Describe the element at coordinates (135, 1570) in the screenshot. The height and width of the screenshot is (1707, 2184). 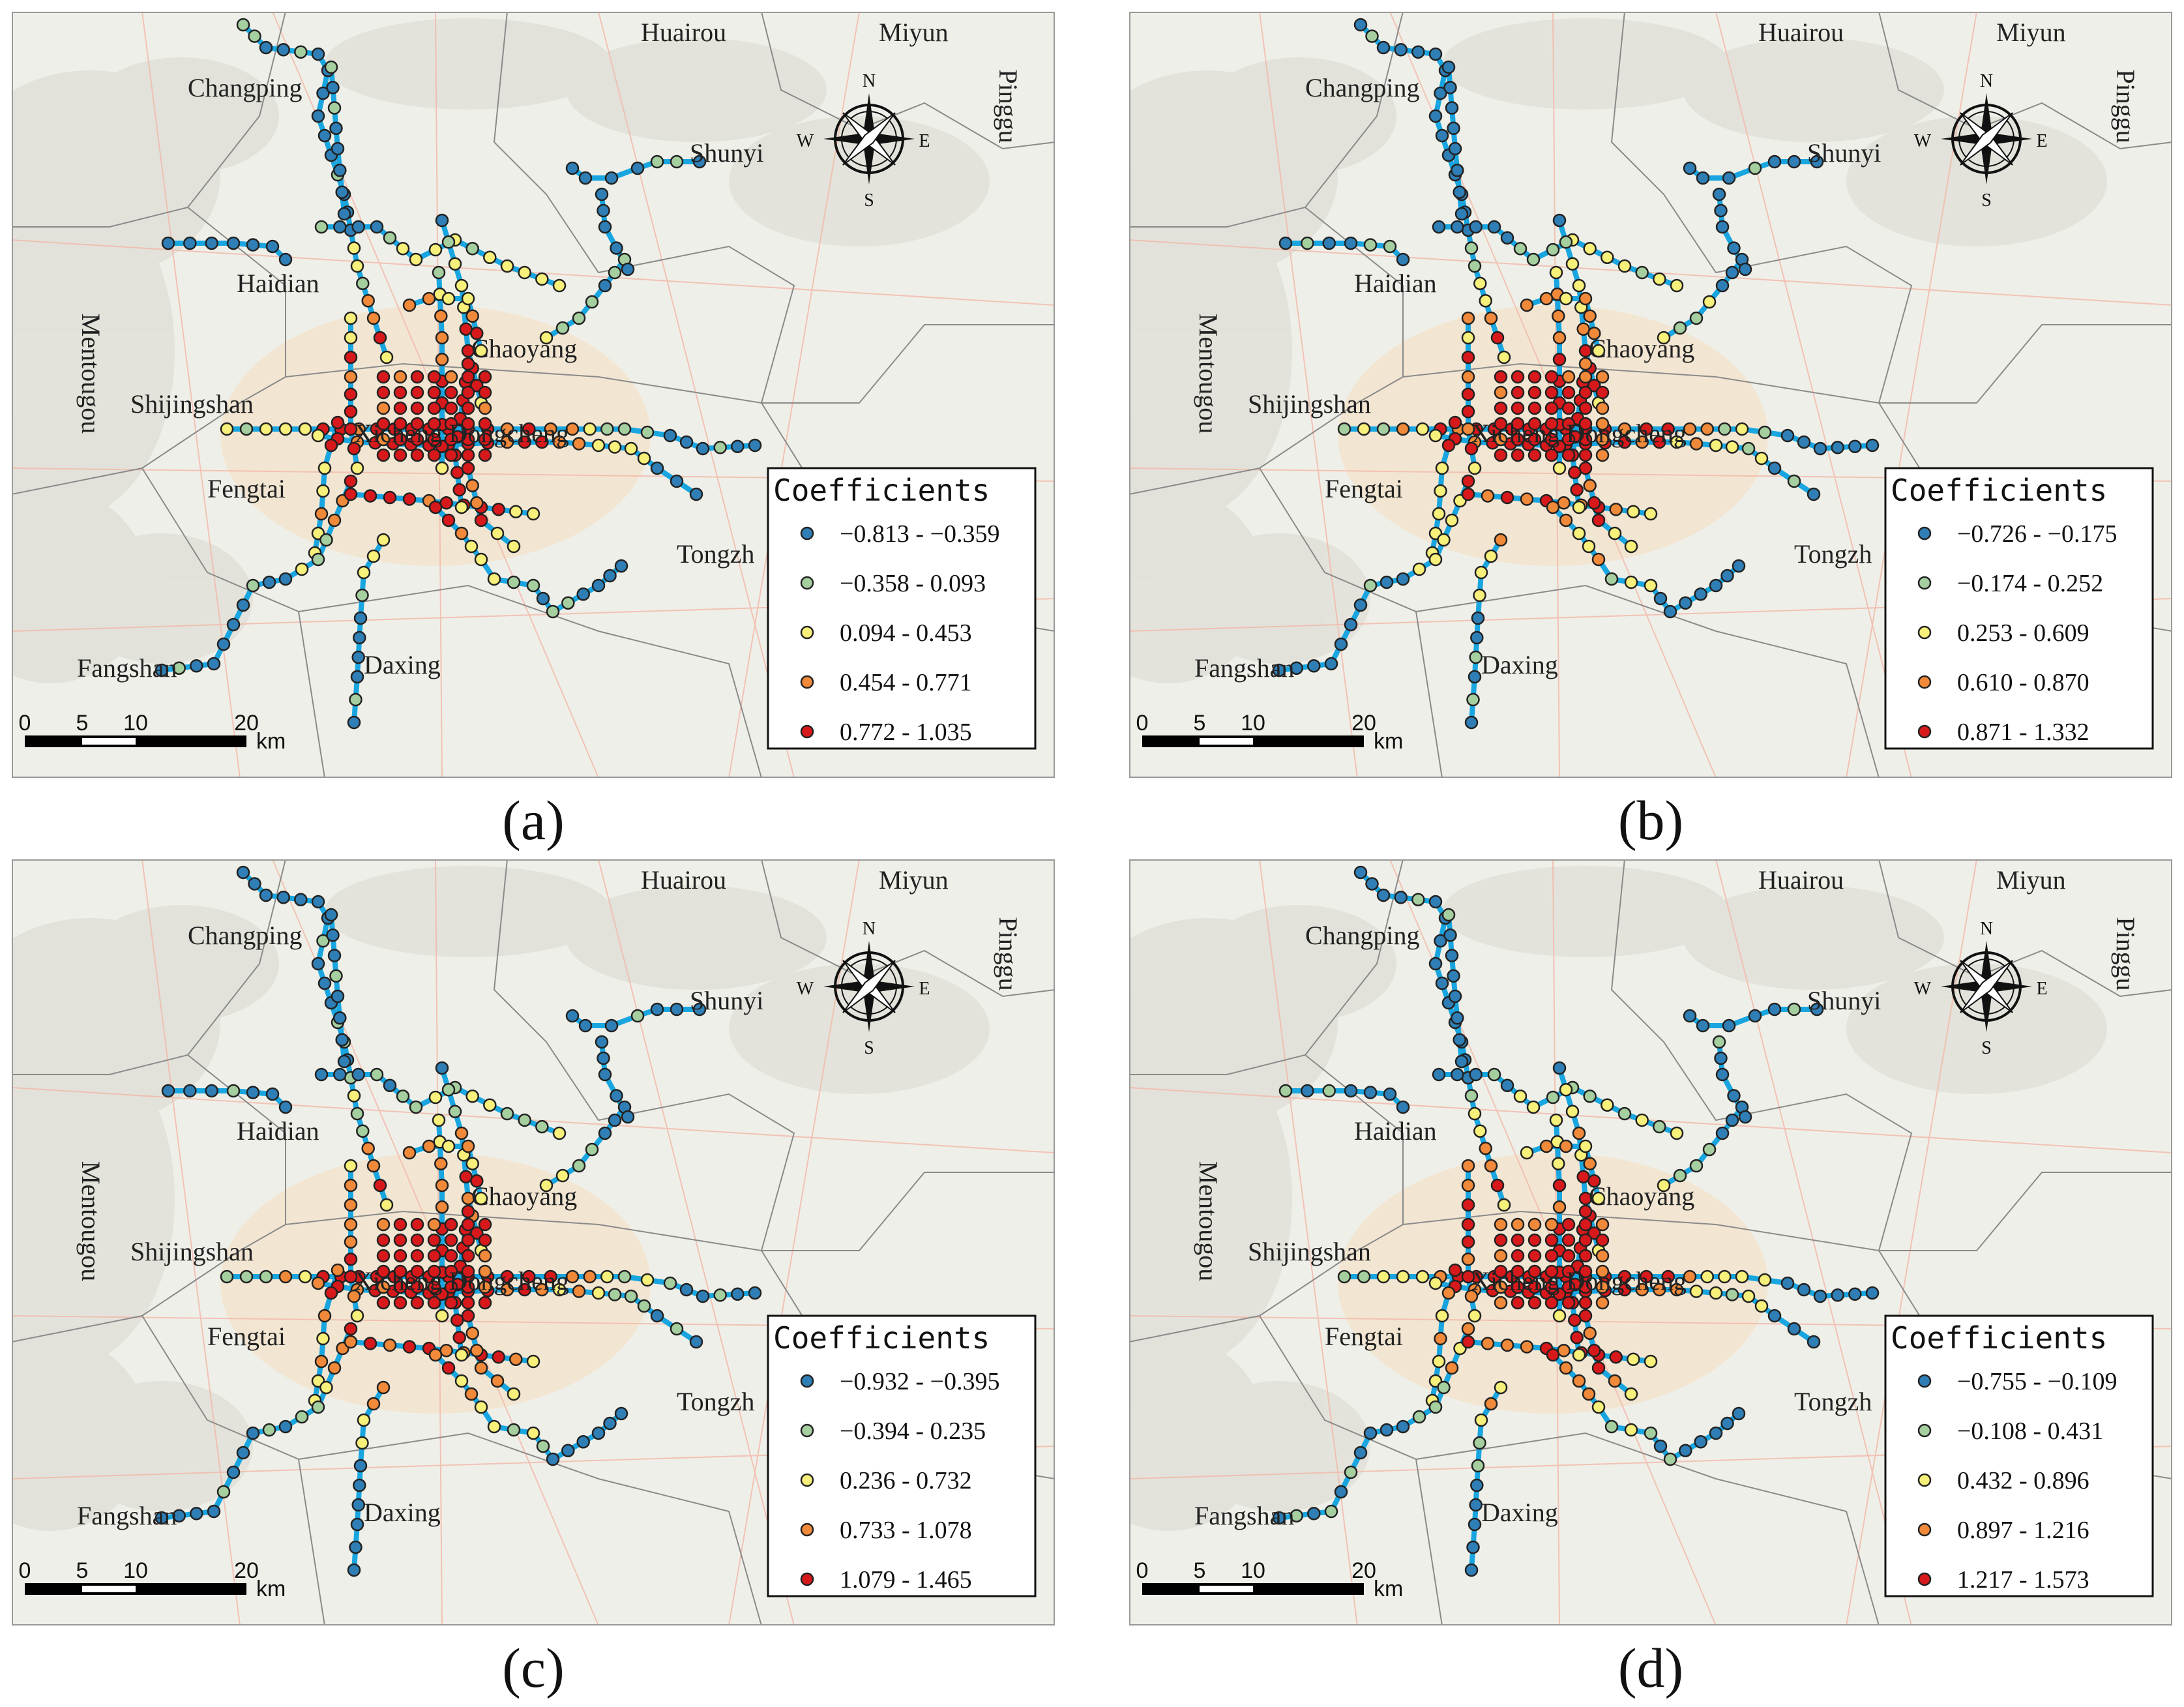
I see `scale-tick-label: 10` at that location.